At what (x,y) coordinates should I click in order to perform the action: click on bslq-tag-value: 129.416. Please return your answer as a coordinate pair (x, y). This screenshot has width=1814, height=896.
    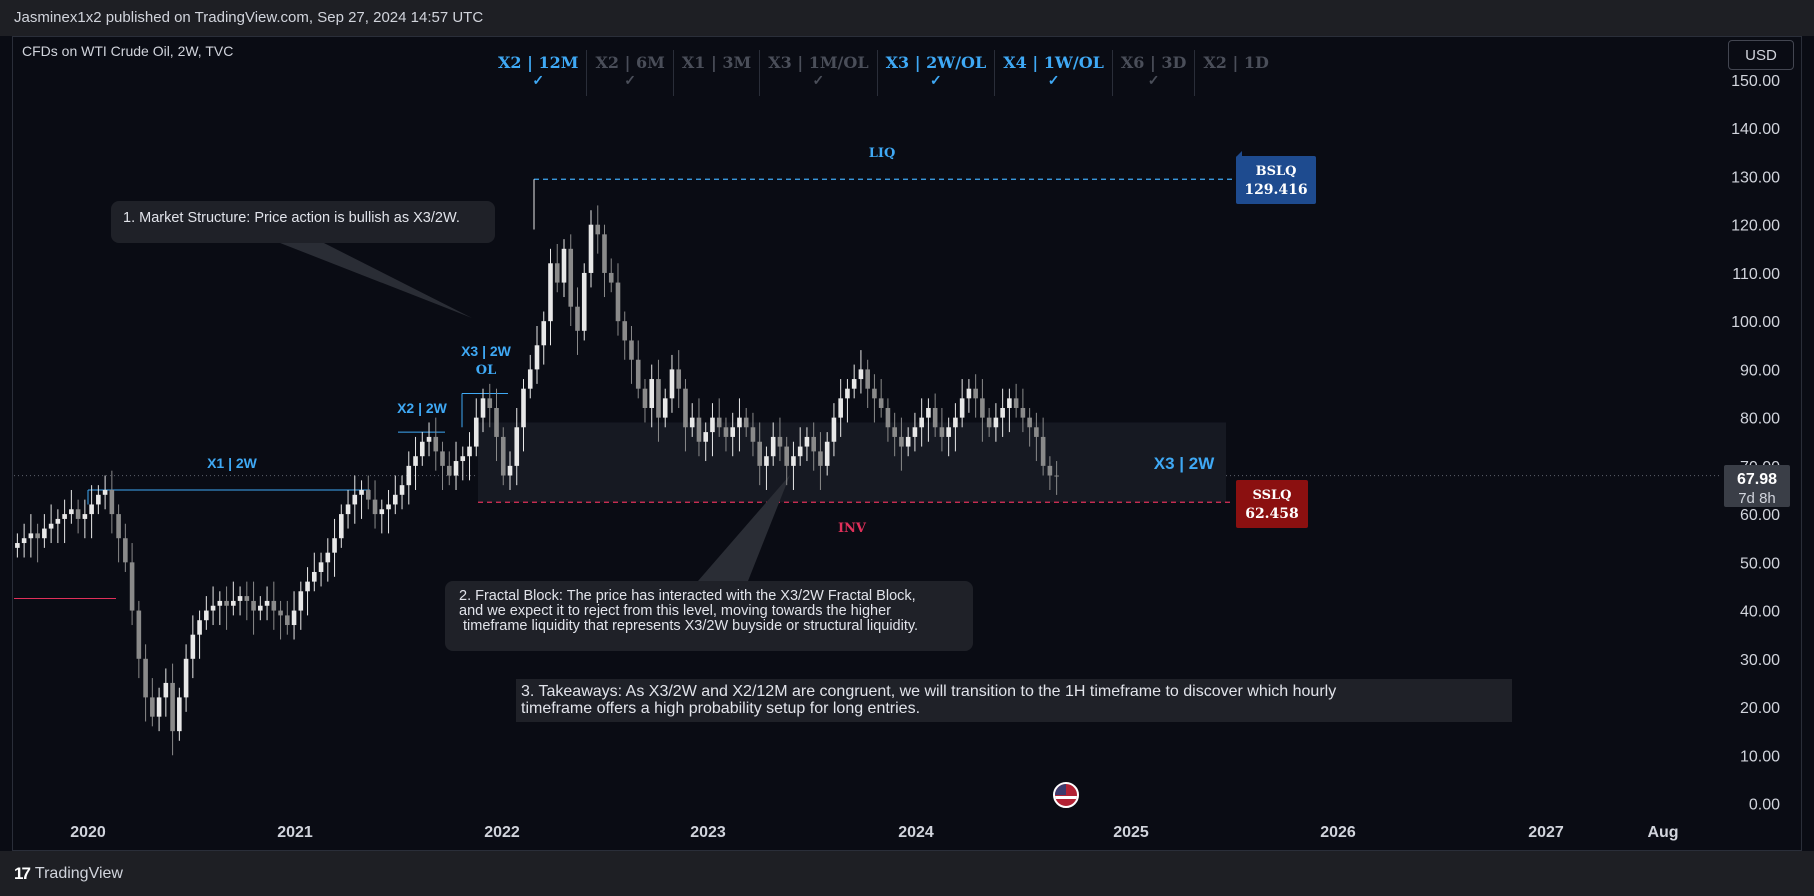
    Looking at the image, I should click on (1275, 190).